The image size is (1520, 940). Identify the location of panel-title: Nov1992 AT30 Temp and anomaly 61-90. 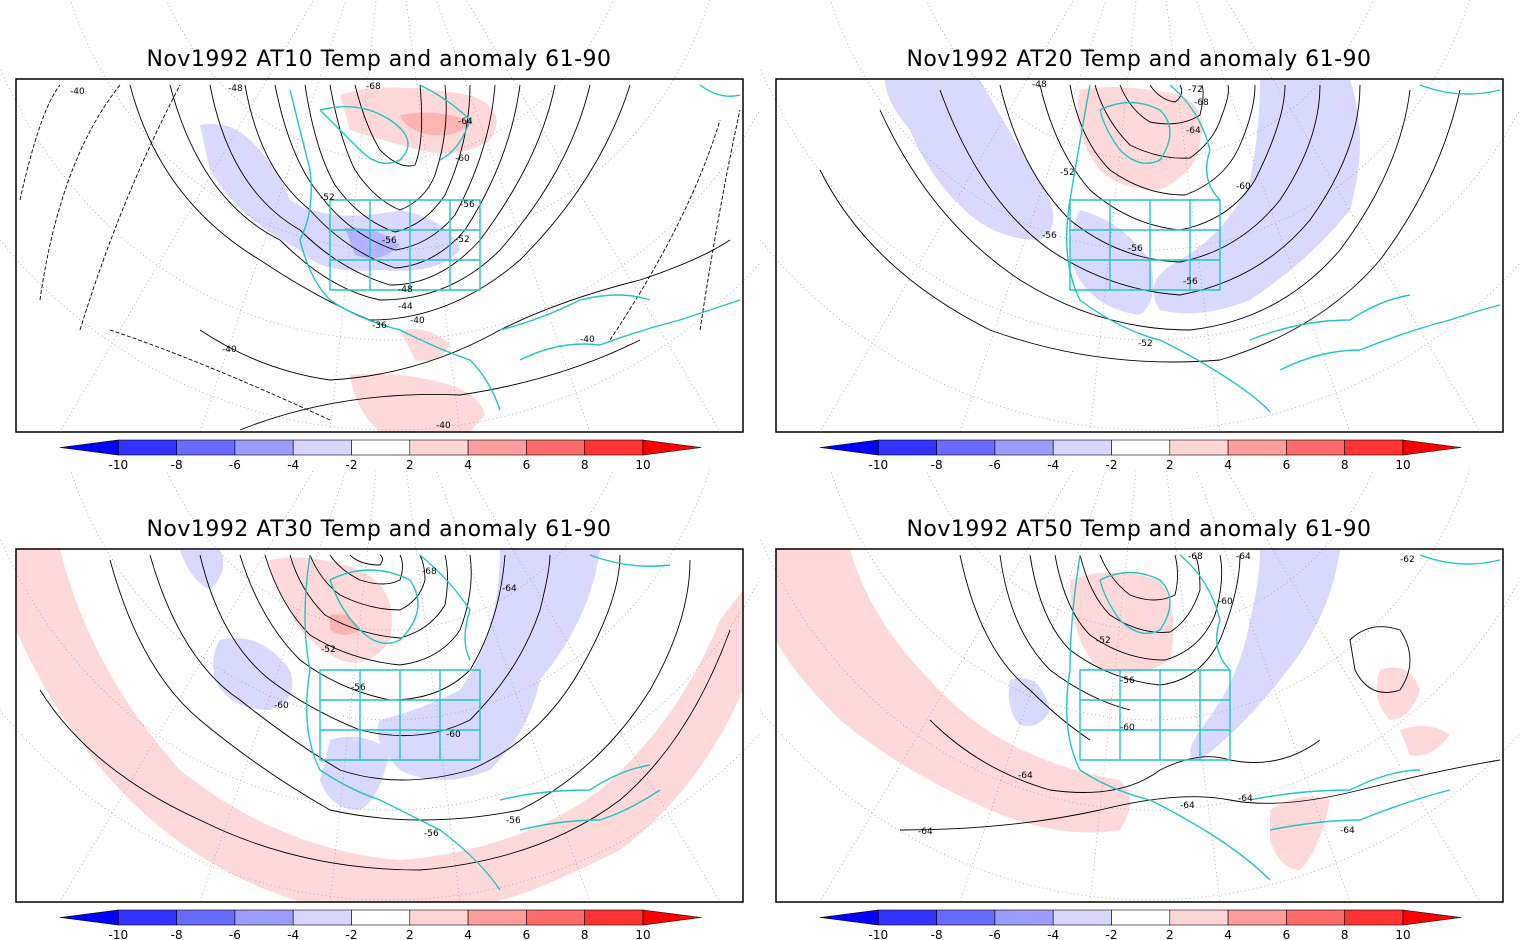
(378, 529).